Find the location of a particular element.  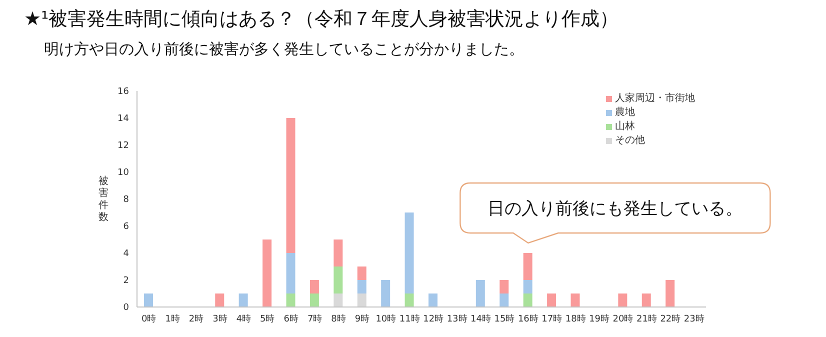

legend-label: 人家周辺・市街地 is located at coordinates (654, 99).